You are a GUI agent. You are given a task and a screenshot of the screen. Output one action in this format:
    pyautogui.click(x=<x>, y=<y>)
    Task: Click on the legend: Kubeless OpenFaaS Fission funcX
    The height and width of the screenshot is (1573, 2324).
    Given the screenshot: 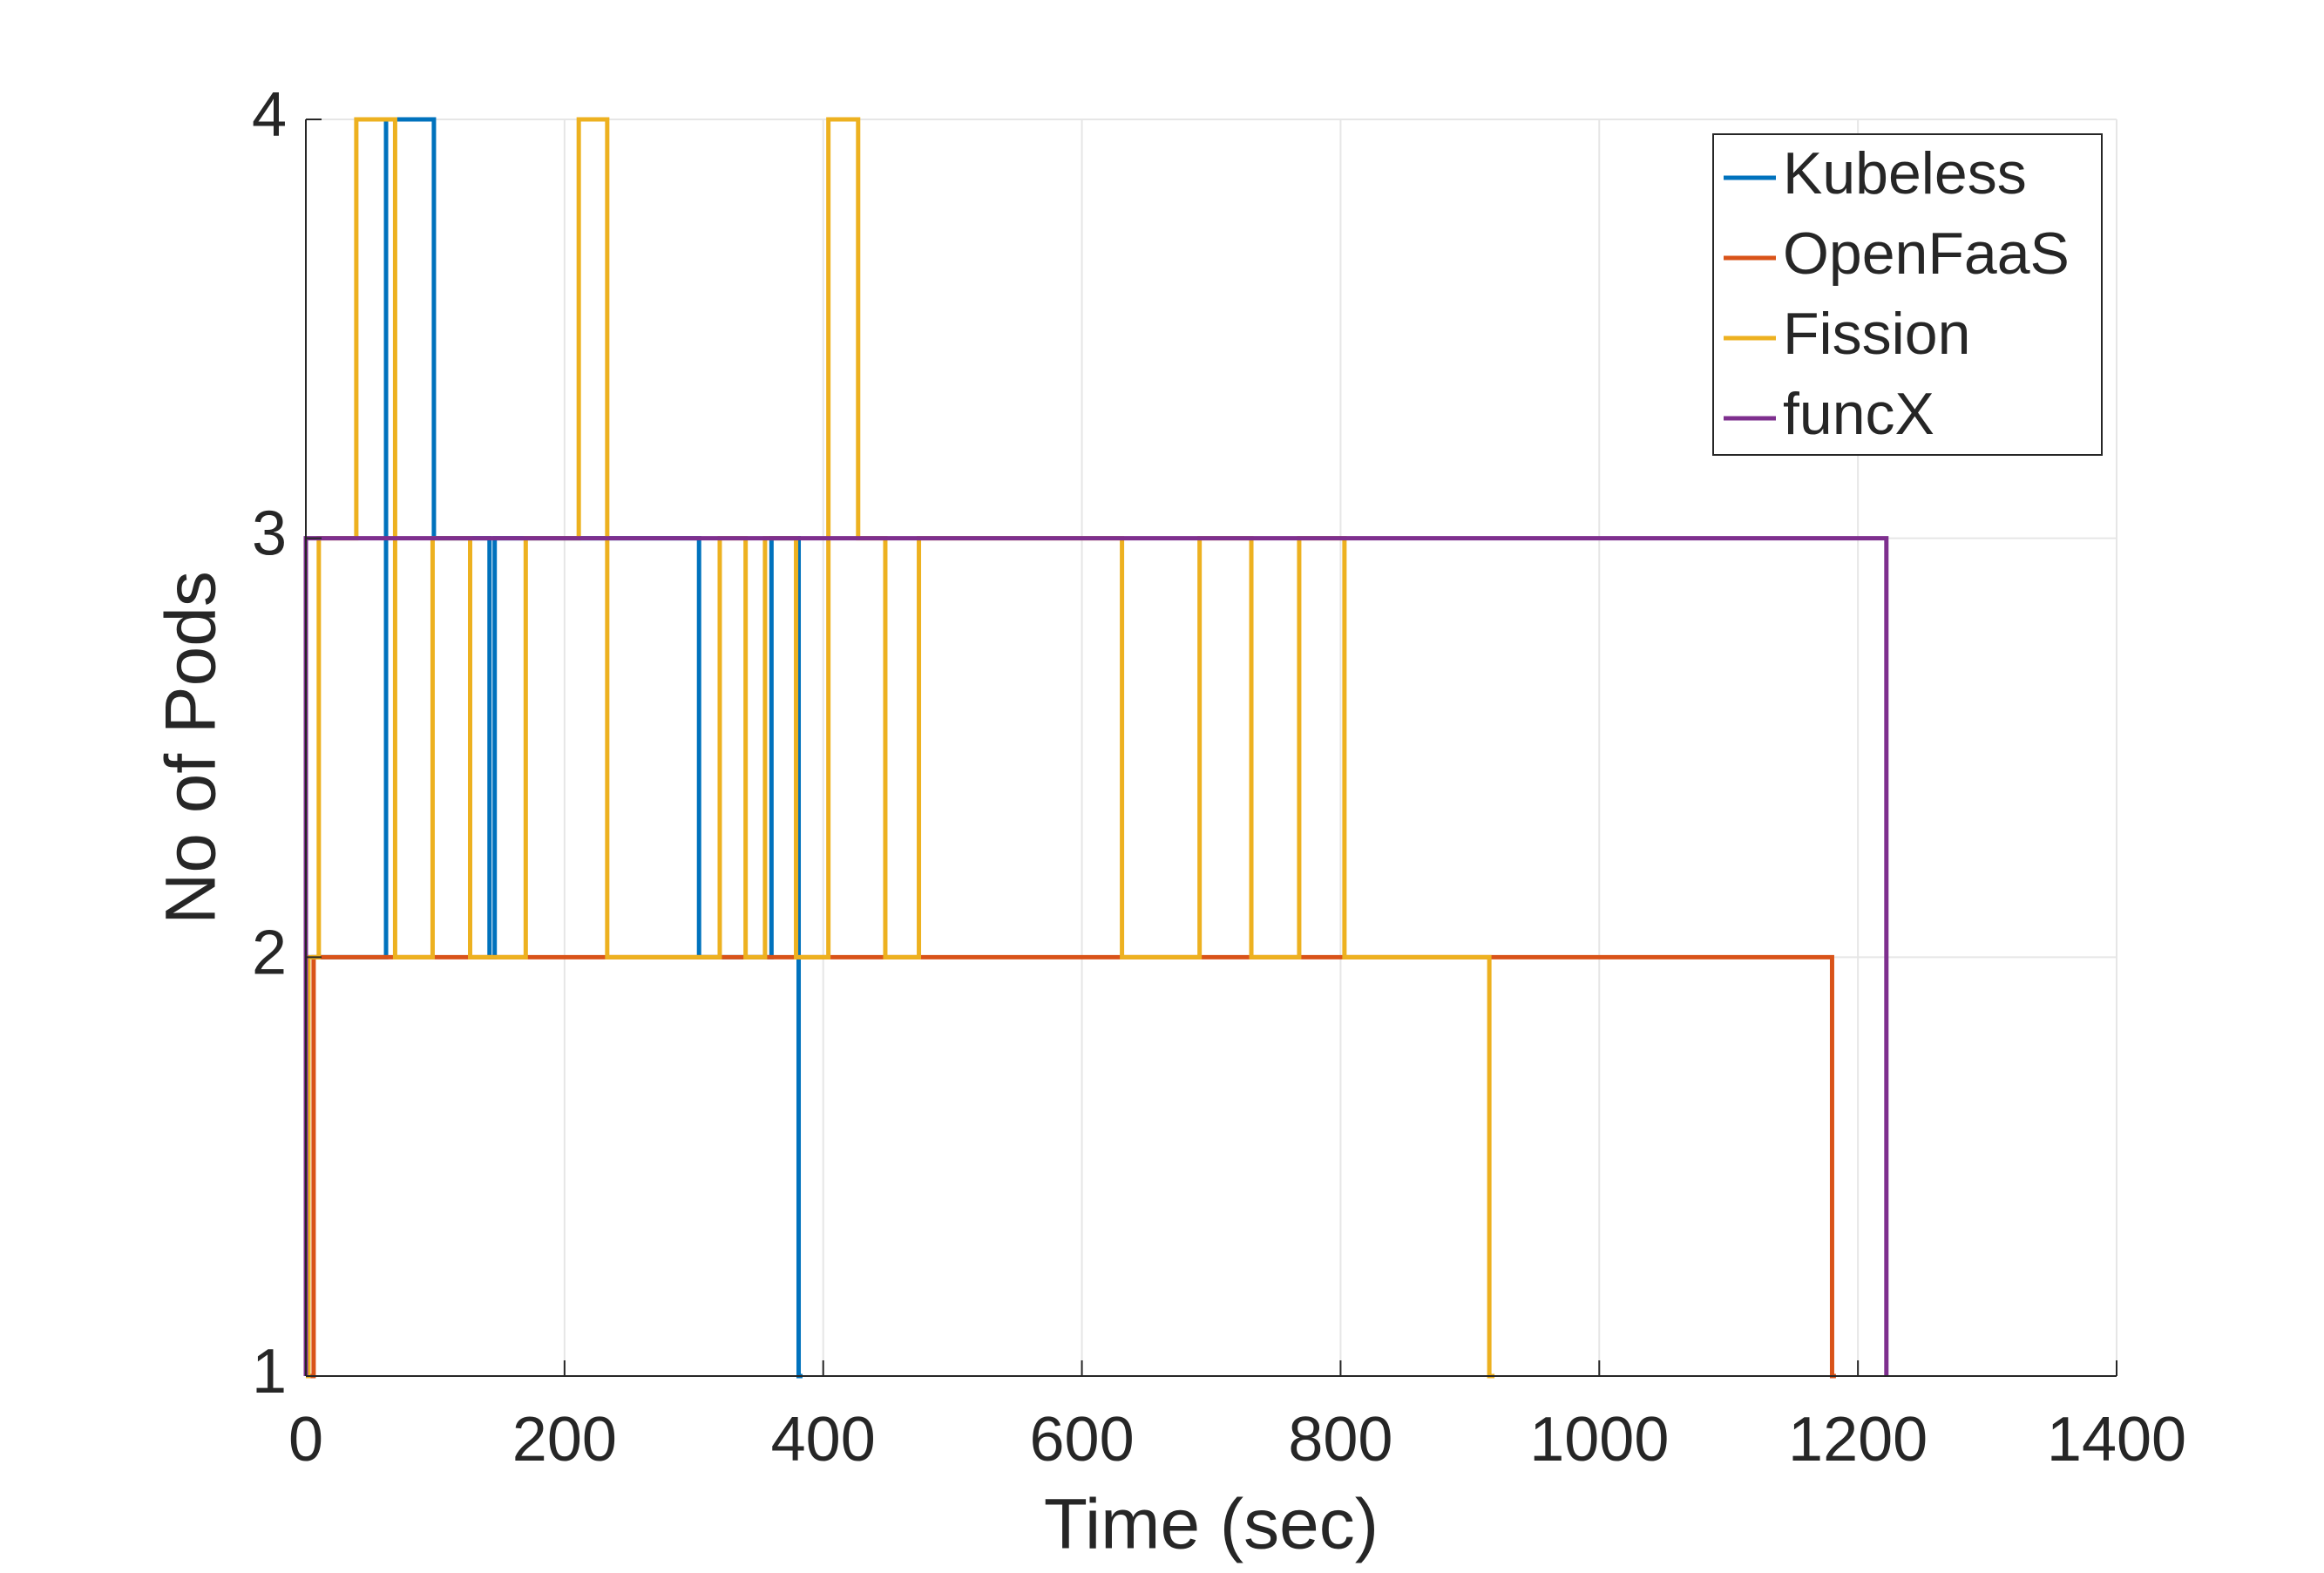 What is the action you would take?
    pyautogui.click(x=1907, y=295)
    